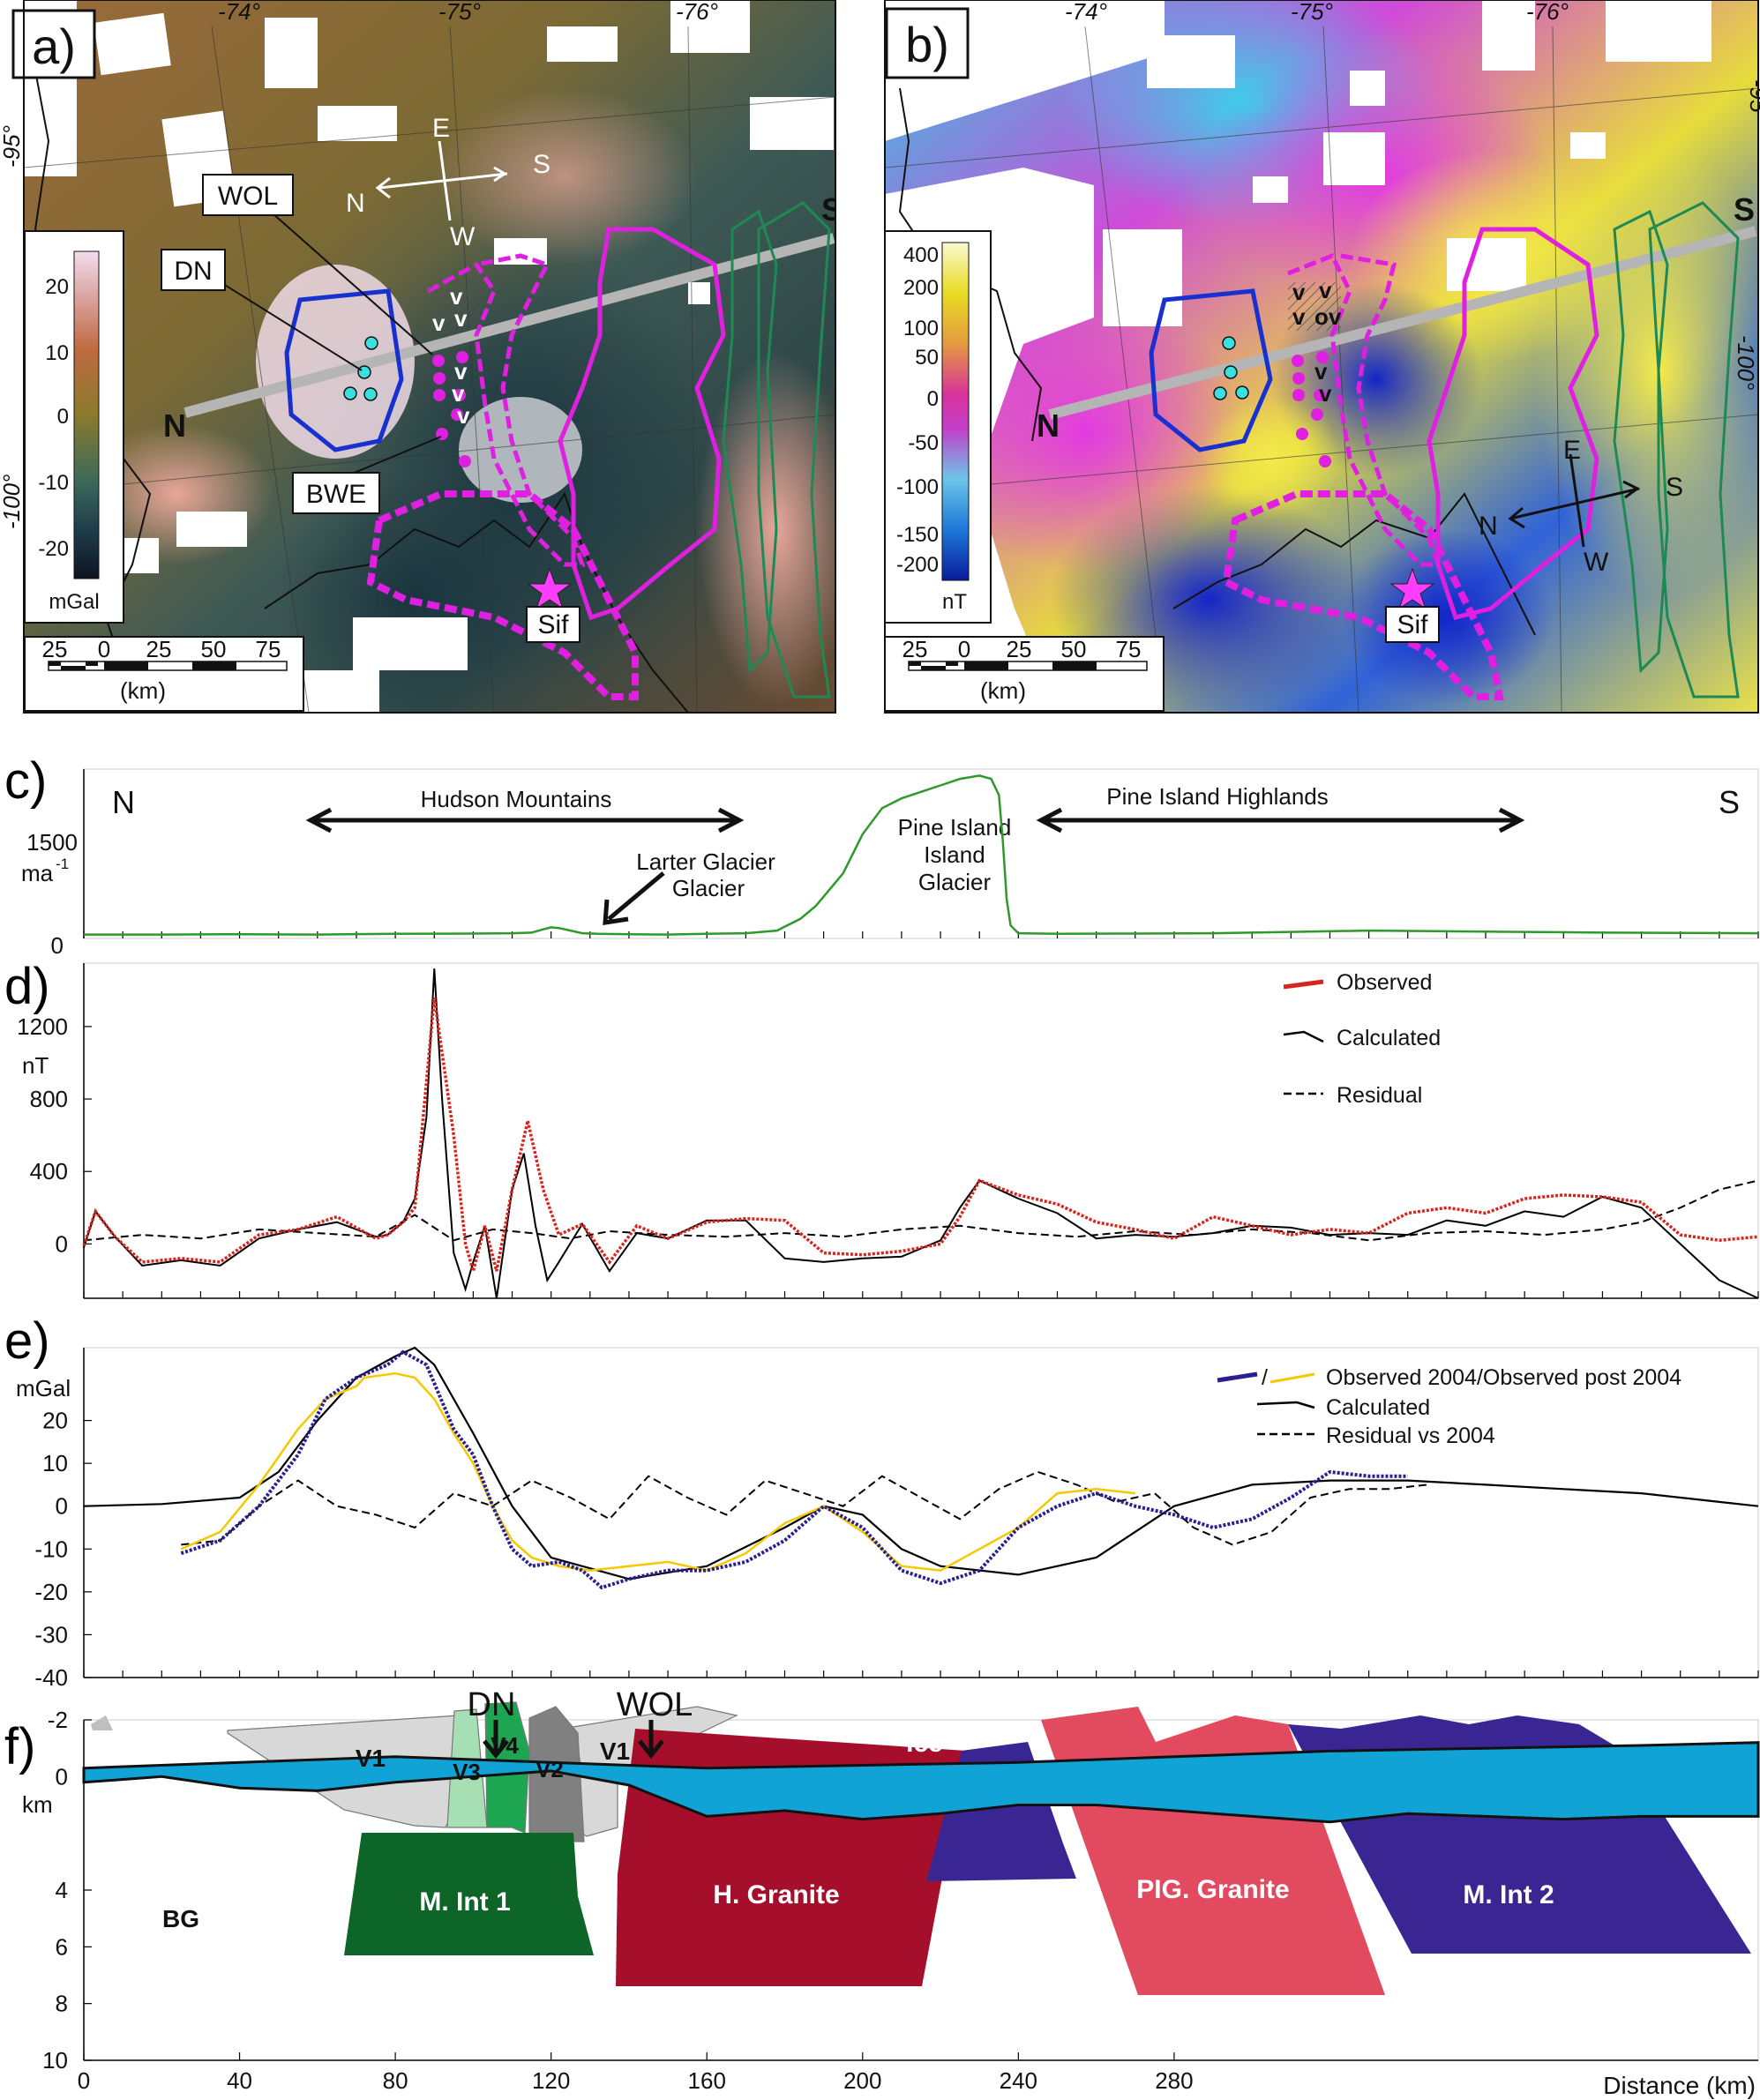 The height and width of the screenshot is (2100, 1760). I want to click on x-tick-label: 200, so click(862, 2080).